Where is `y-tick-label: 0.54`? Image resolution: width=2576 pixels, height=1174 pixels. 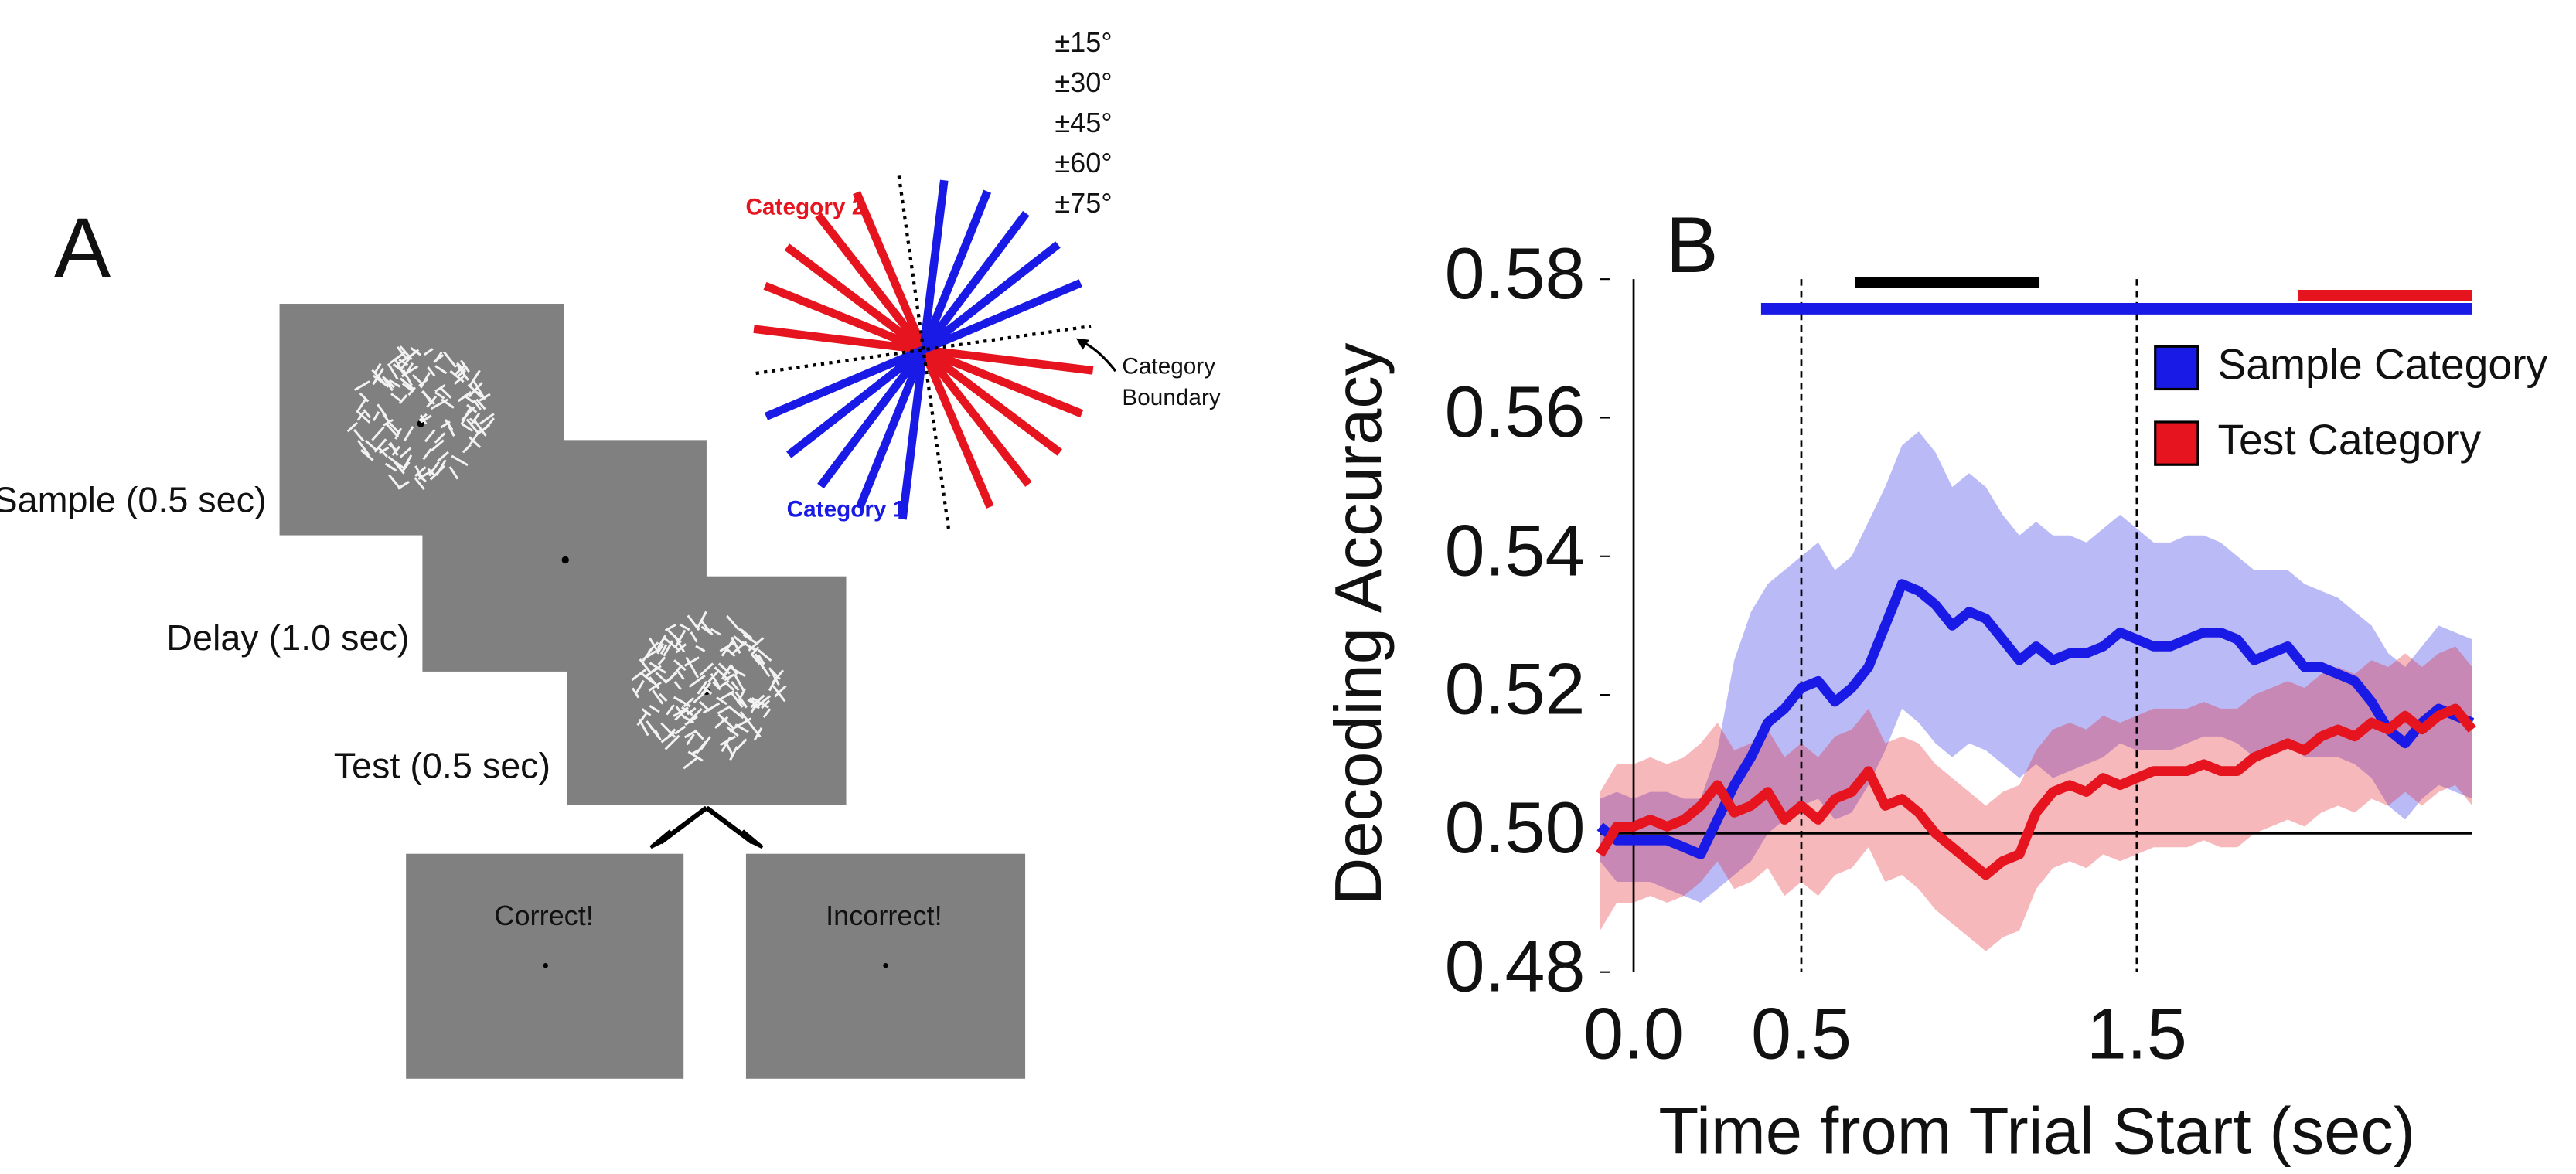 y-tick-label: 0.54 is located at coordinates (1515, 549).